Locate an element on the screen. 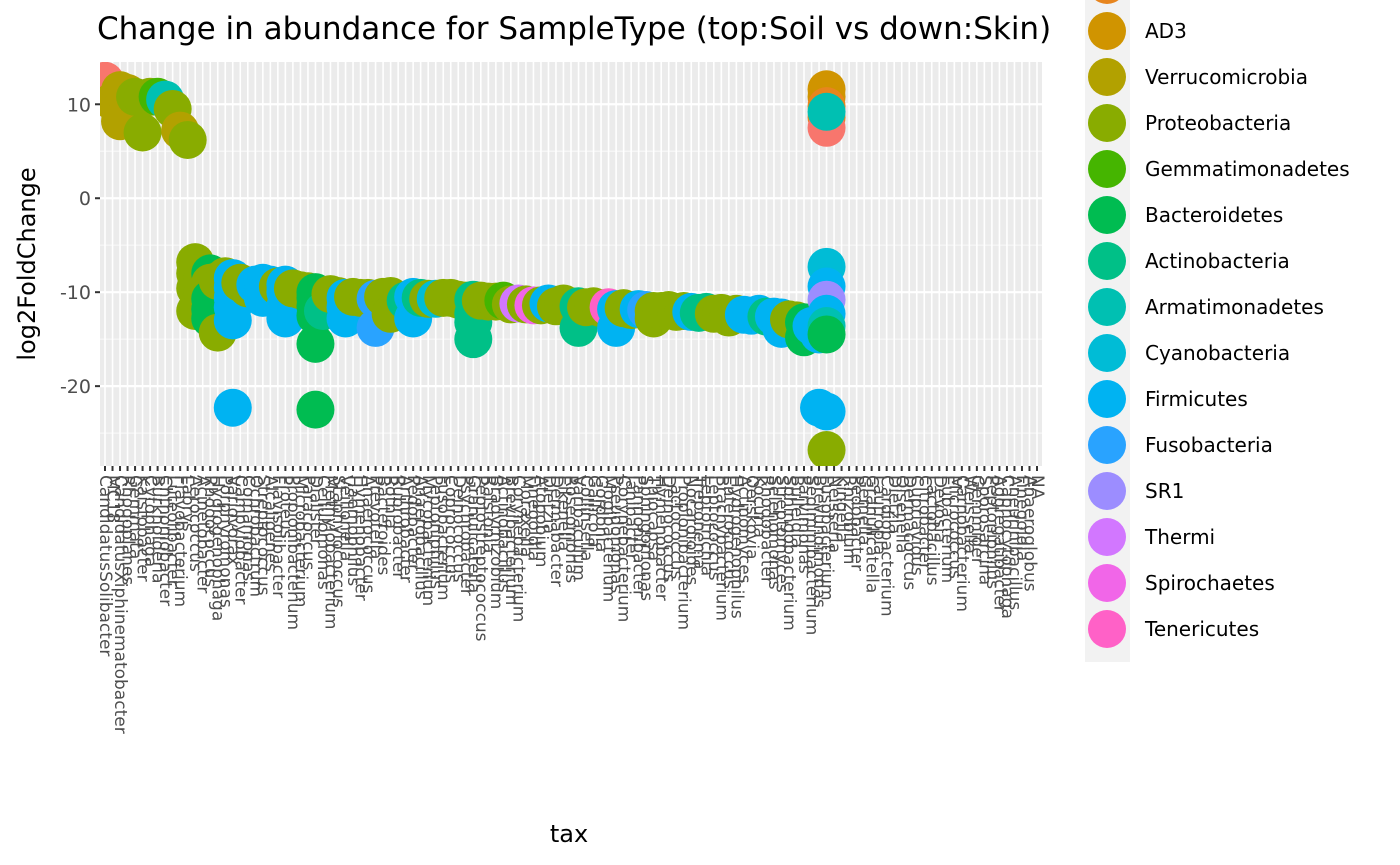 The height and width of the screenshot is (865, 1400). x-tick-label: Anaeroglobus is located at coordinates (1029, 533).